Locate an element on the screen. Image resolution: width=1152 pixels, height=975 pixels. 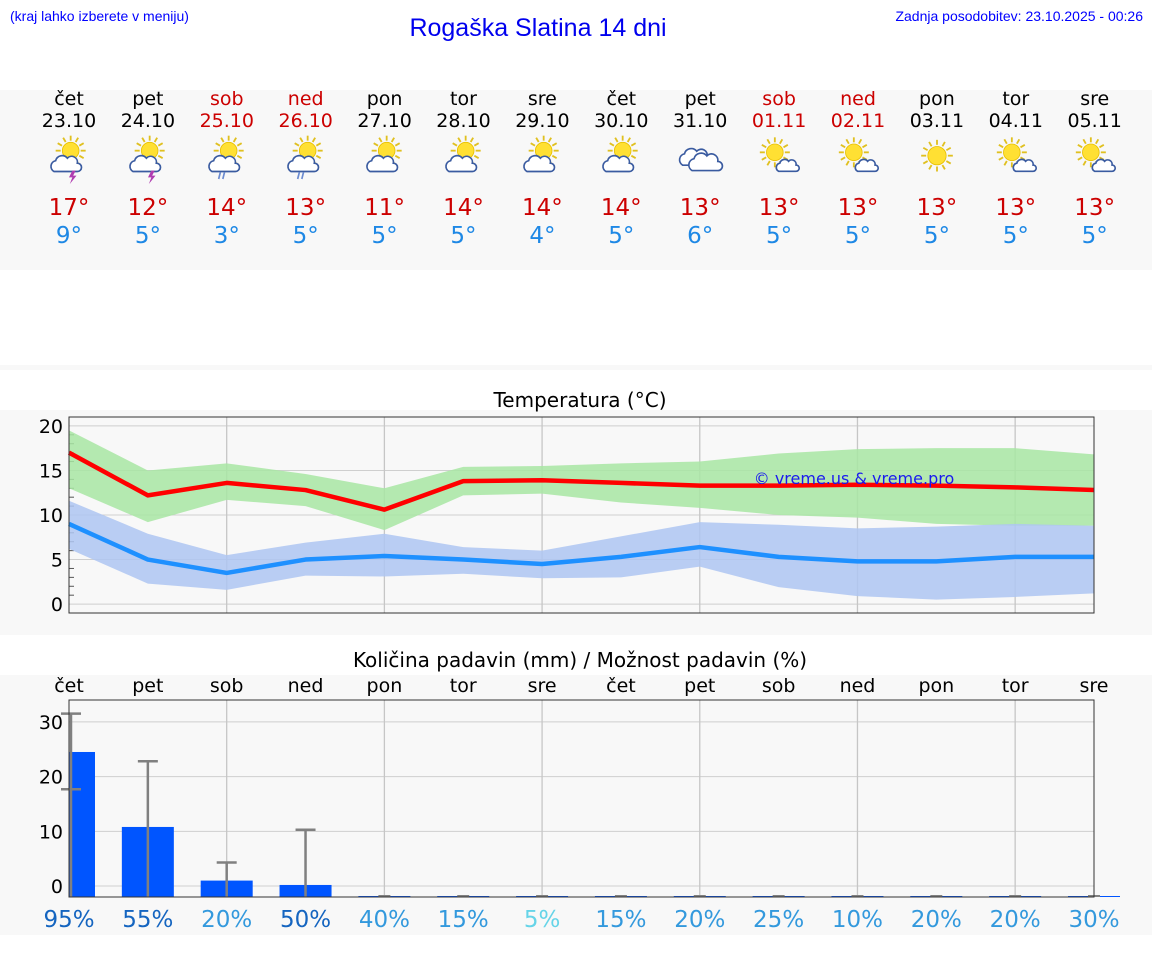
y-tick-label: 15 is located at coordinates (51, 471).